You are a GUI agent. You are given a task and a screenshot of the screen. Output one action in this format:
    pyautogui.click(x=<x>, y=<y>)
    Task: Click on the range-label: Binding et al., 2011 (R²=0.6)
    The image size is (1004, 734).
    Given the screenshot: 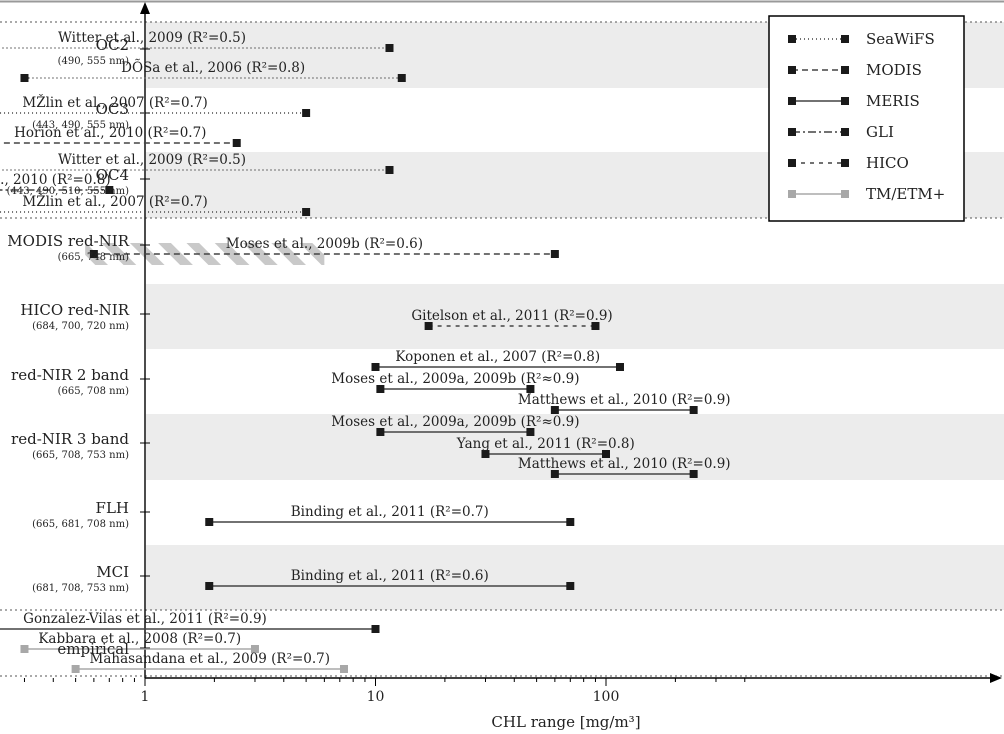 What is the action you would take?
    pyautogui.click(x=390, y=576)
    